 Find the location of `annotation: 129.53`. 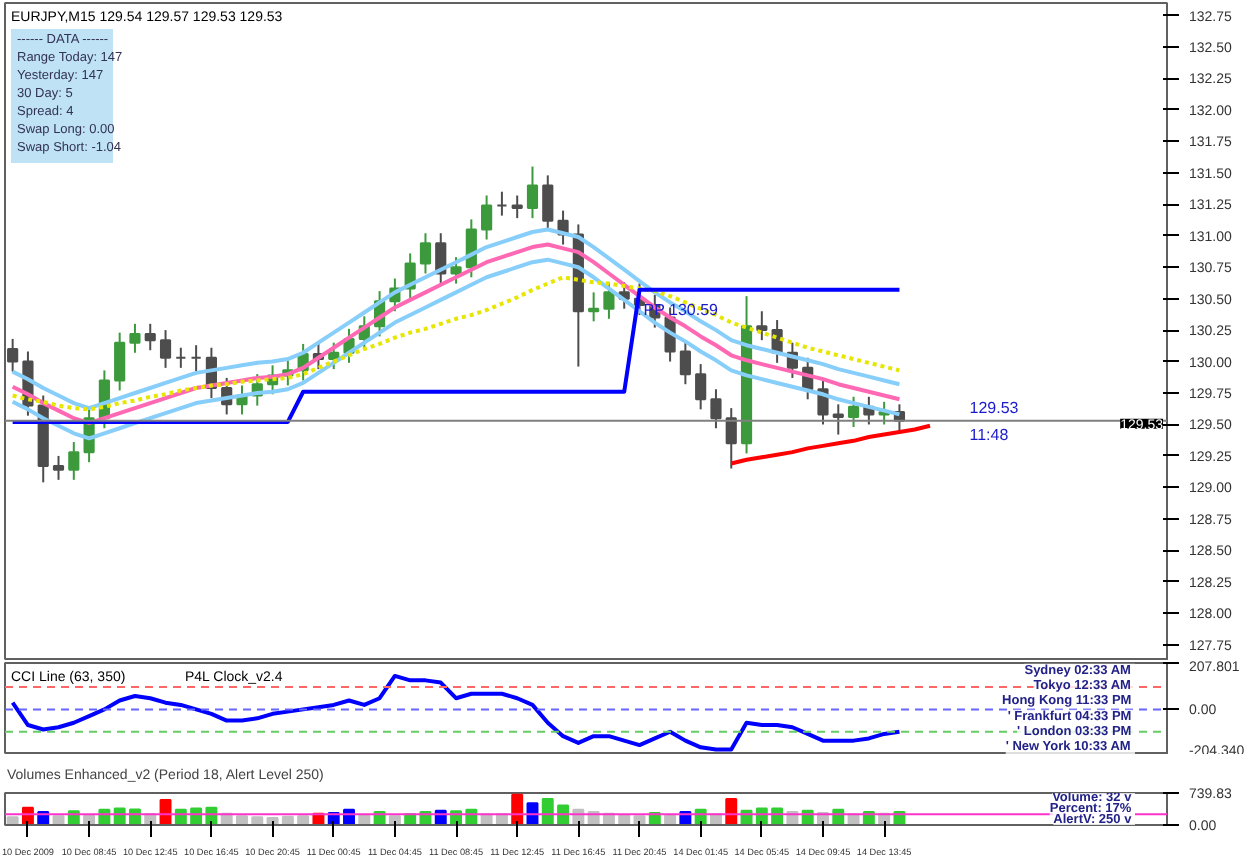

annotation: 129.53 is located at coordinates (994, 407).